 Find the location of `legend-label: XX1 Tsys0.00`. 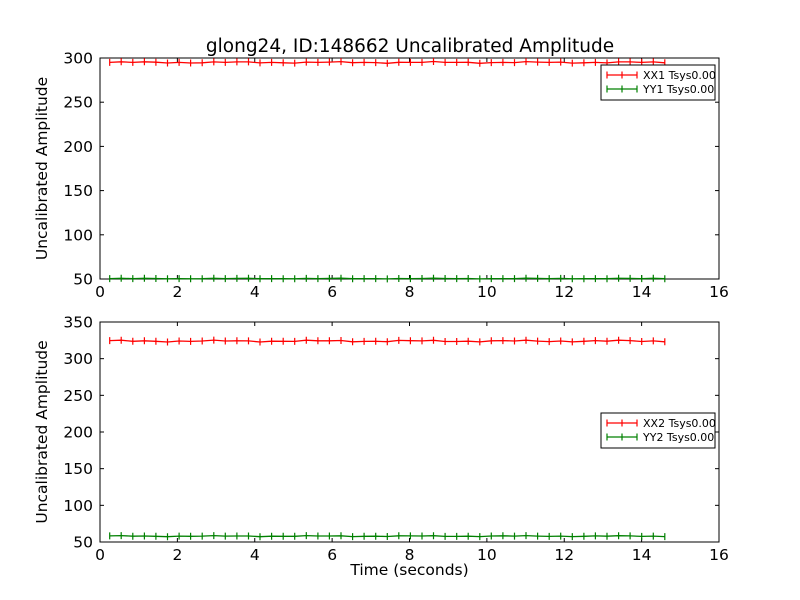

legend-label: XX1 Tsys0.00 is located at coordinates (679, 75).